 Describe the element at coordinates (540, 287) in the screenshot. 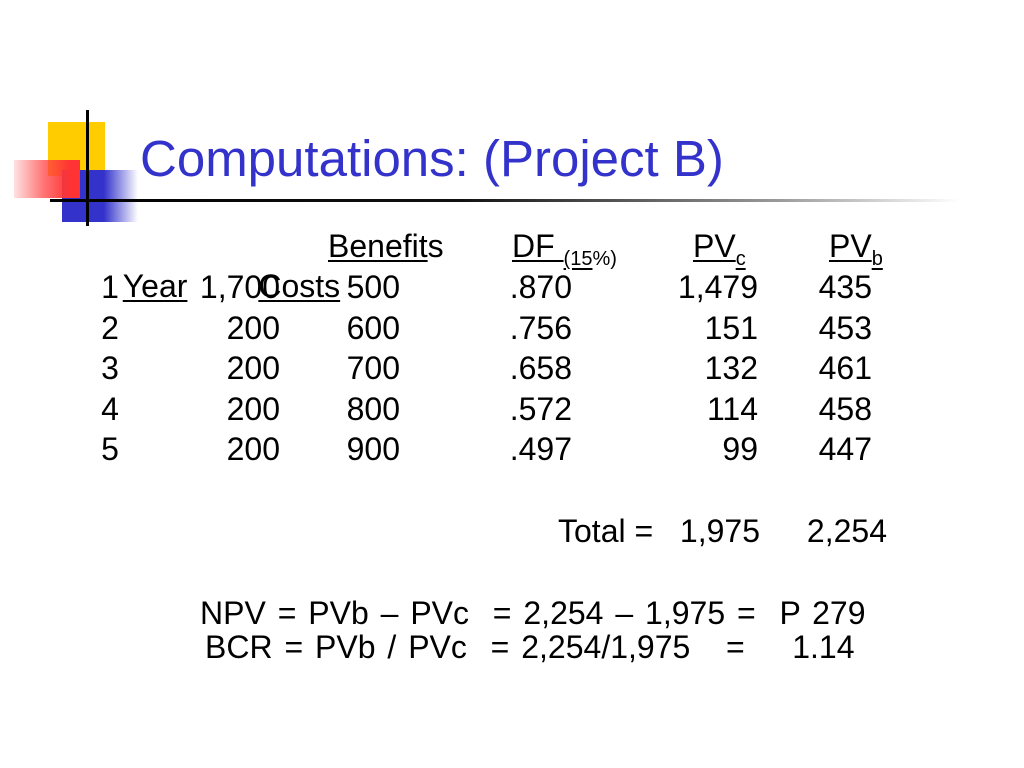

I see `cell-discount-factor: .870` at that location.